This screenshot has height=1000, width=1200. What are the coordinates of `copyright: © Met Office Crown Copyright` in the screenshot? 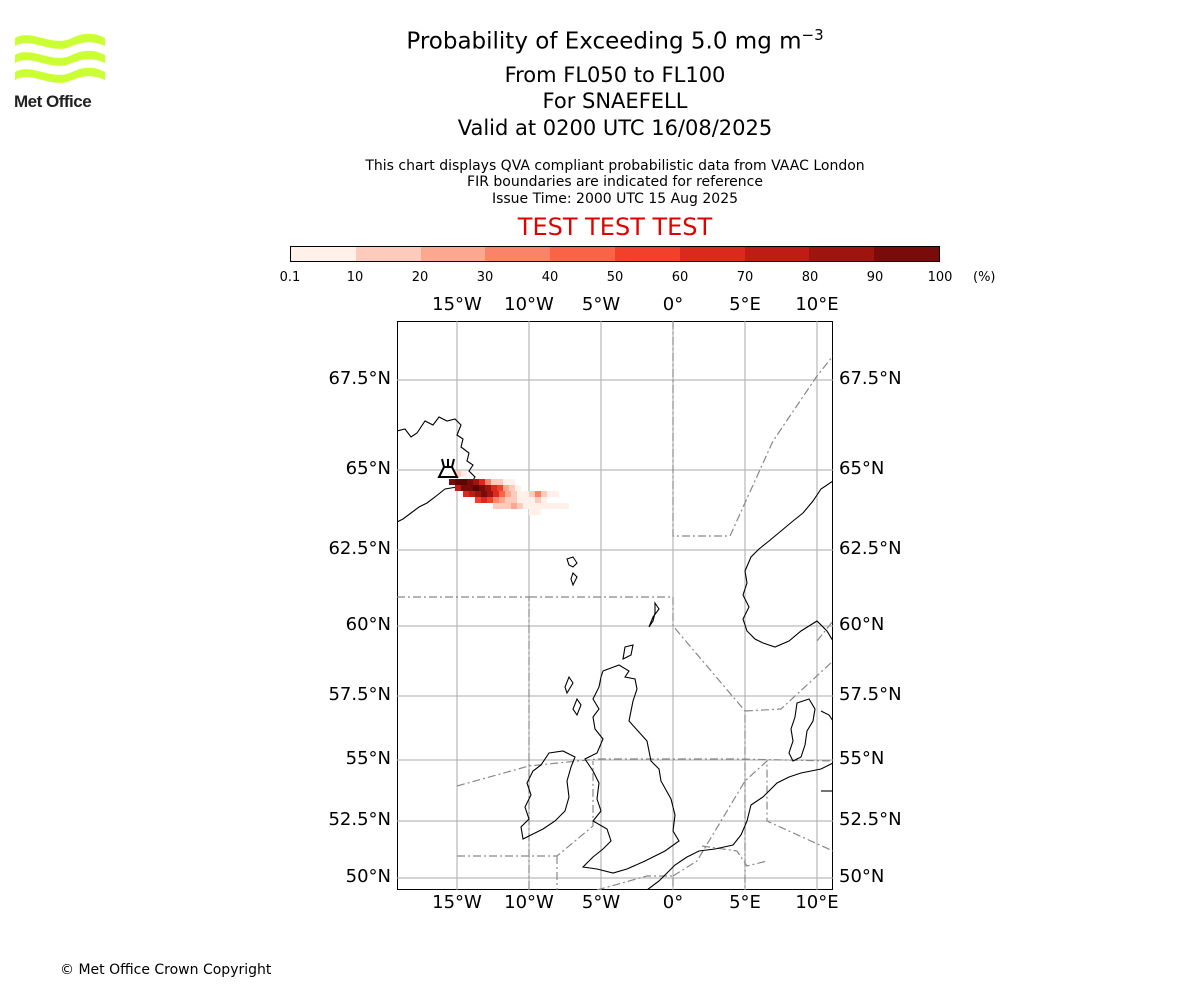 It's located at (166, 970).